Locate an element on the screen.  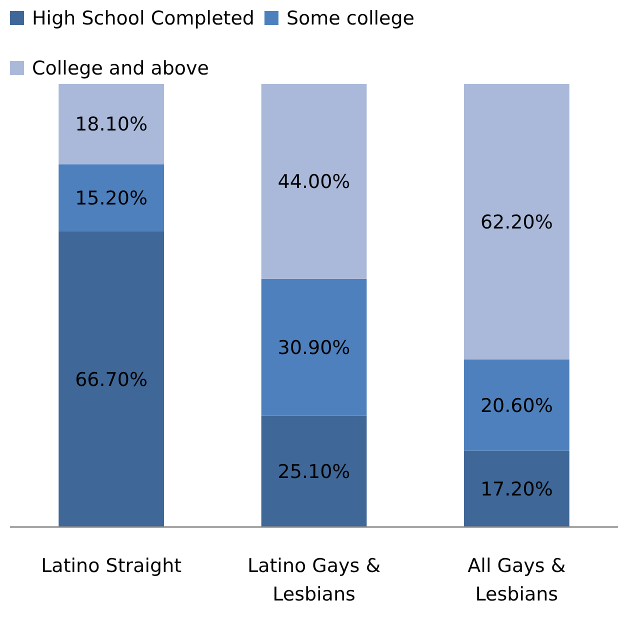
data-label: 15.20% is located at coordinates (111, 199).